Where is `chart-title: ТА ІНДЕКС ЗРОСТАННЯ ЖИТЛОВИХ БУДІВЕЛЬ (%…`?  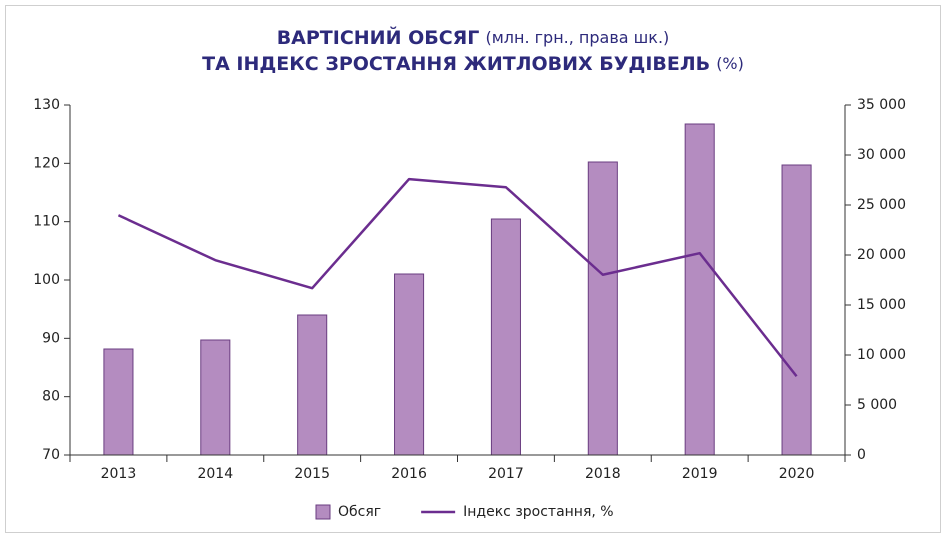 chart-title: ТА ІНДЕКС ЗРОСТАННЯ ЖИТЛОВИХ БУДІВЕЛЬ (%… is located at coordinates (473, 64).